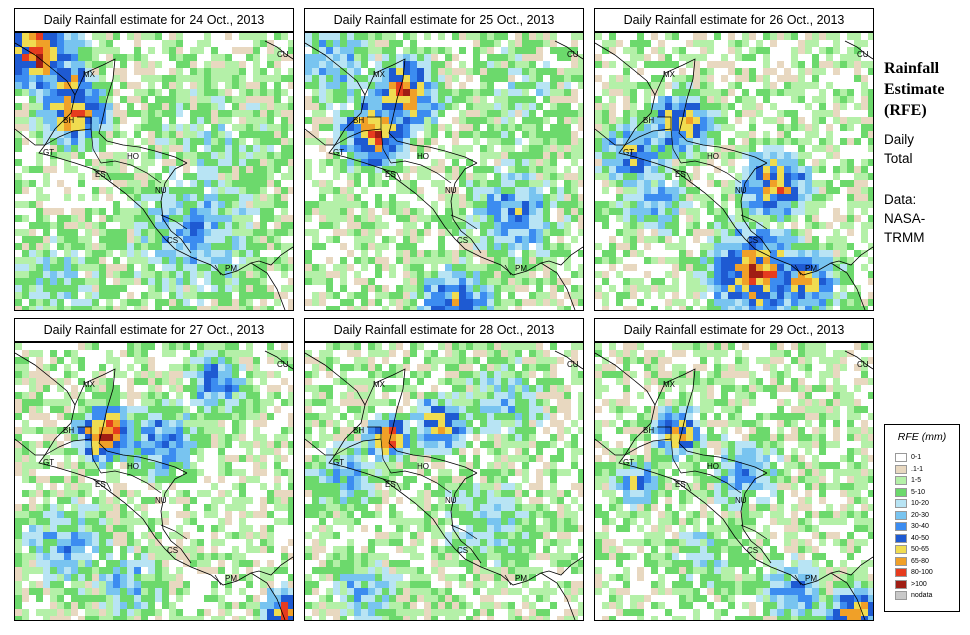  Describe the element at coordinates (227, 20) in the screenshot. I see `panel-date: 24 Oct., 2013` at that location.